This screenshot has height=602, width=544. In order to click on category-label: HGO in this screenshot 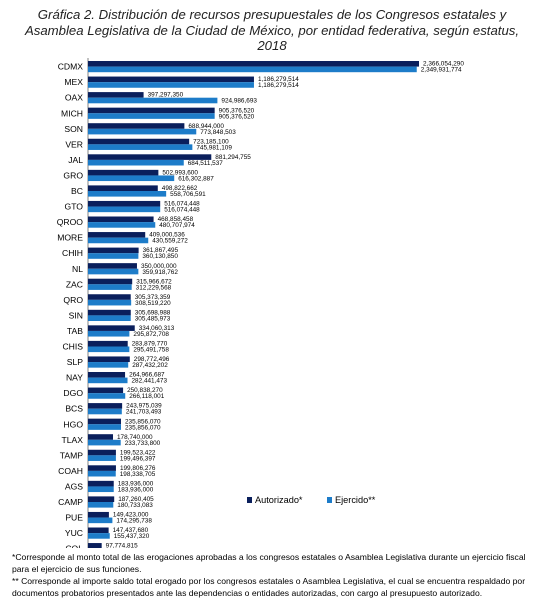, I will do `click(73, 424)`.